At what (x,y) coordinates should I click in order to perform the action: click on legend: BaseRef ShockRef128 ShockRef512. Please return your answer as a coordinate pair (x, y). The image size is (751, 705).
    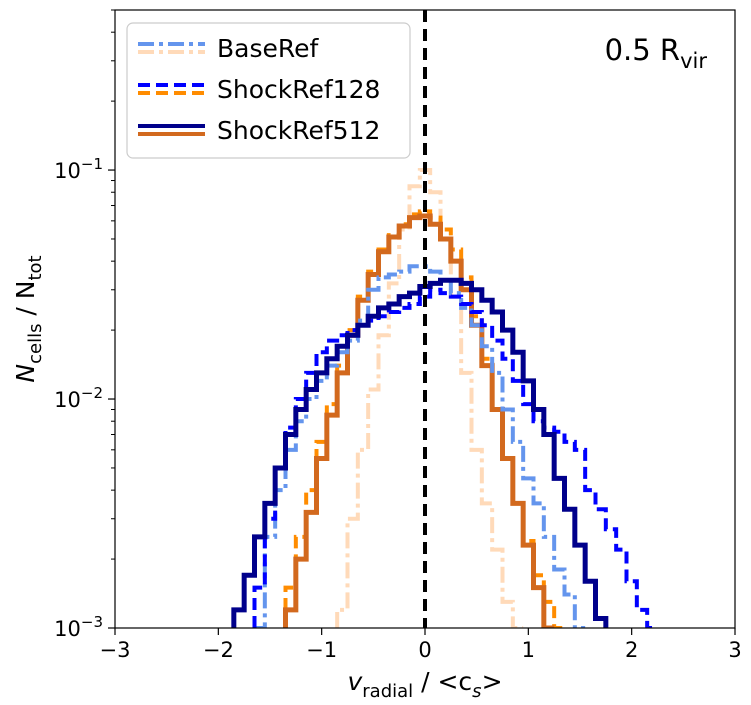
    Looking at the image, I should click on (268, 90).